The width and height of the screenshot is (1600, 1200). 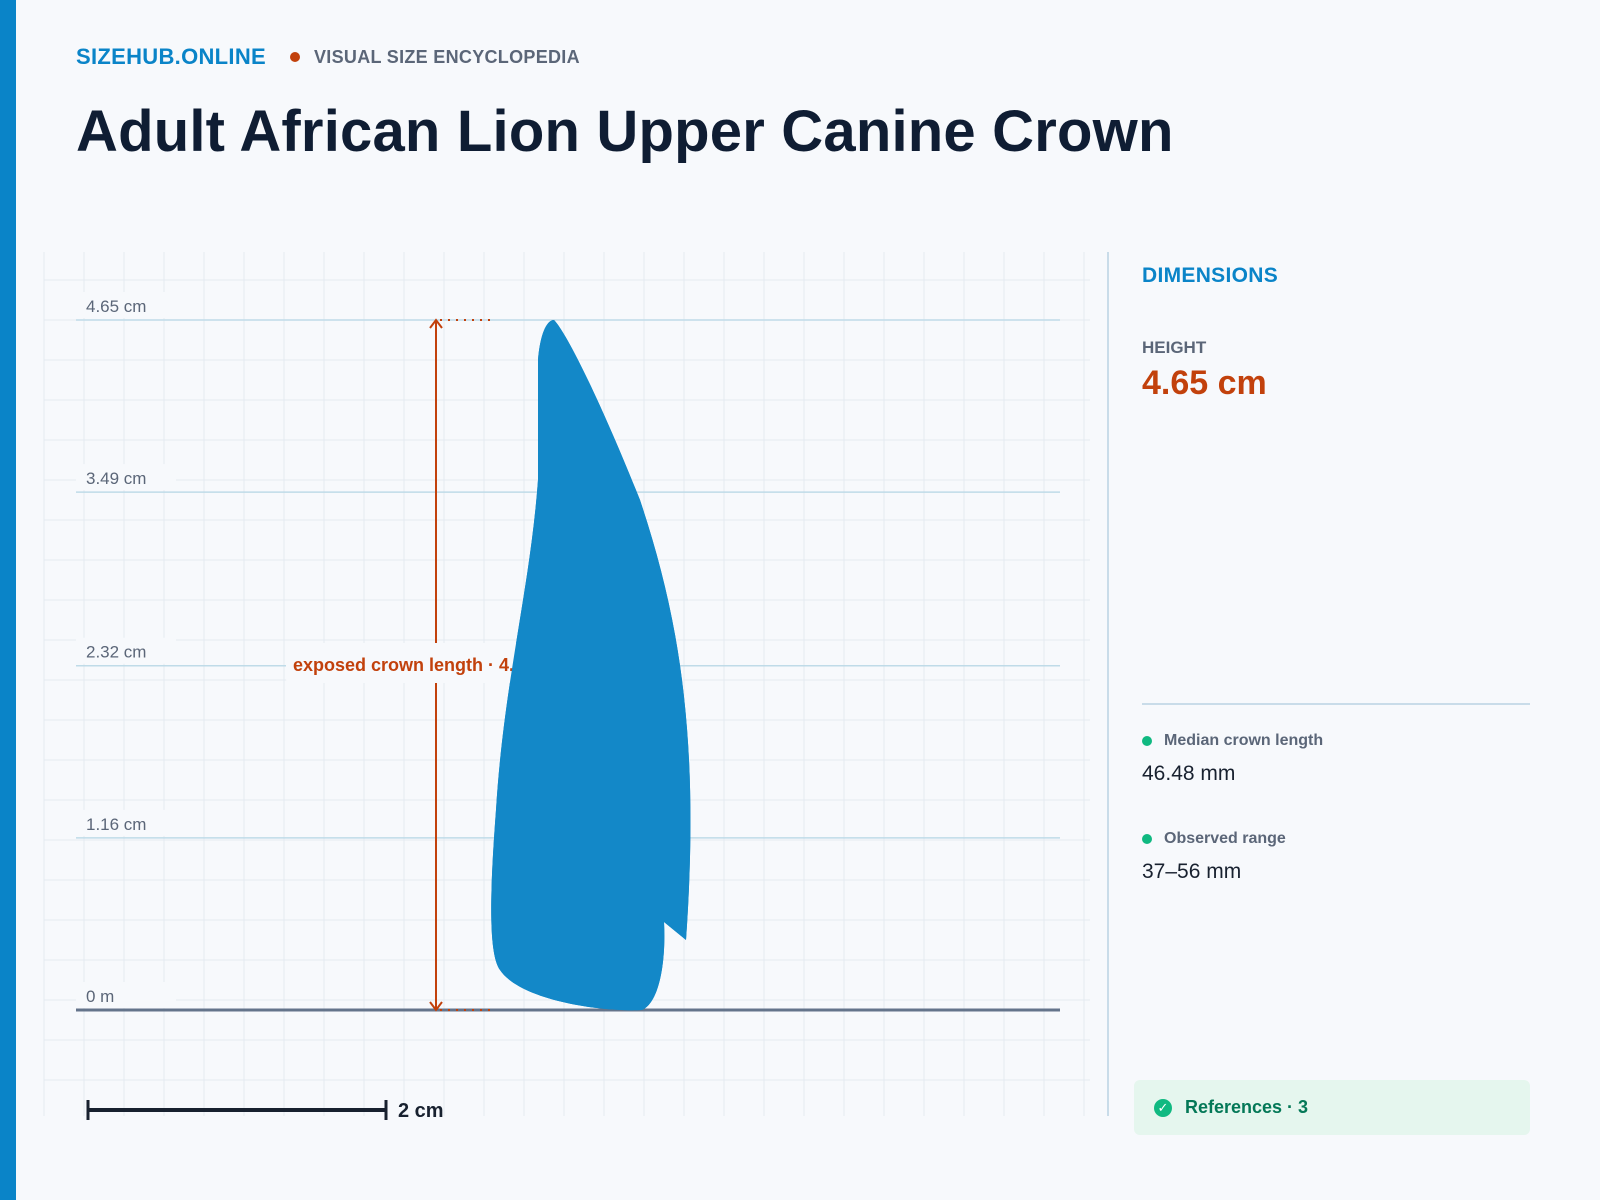 What do you see at coordinates (116, 306) in the screenshot?
I see `tick-label: 4.65 cm` at bounding box center [116, 306].